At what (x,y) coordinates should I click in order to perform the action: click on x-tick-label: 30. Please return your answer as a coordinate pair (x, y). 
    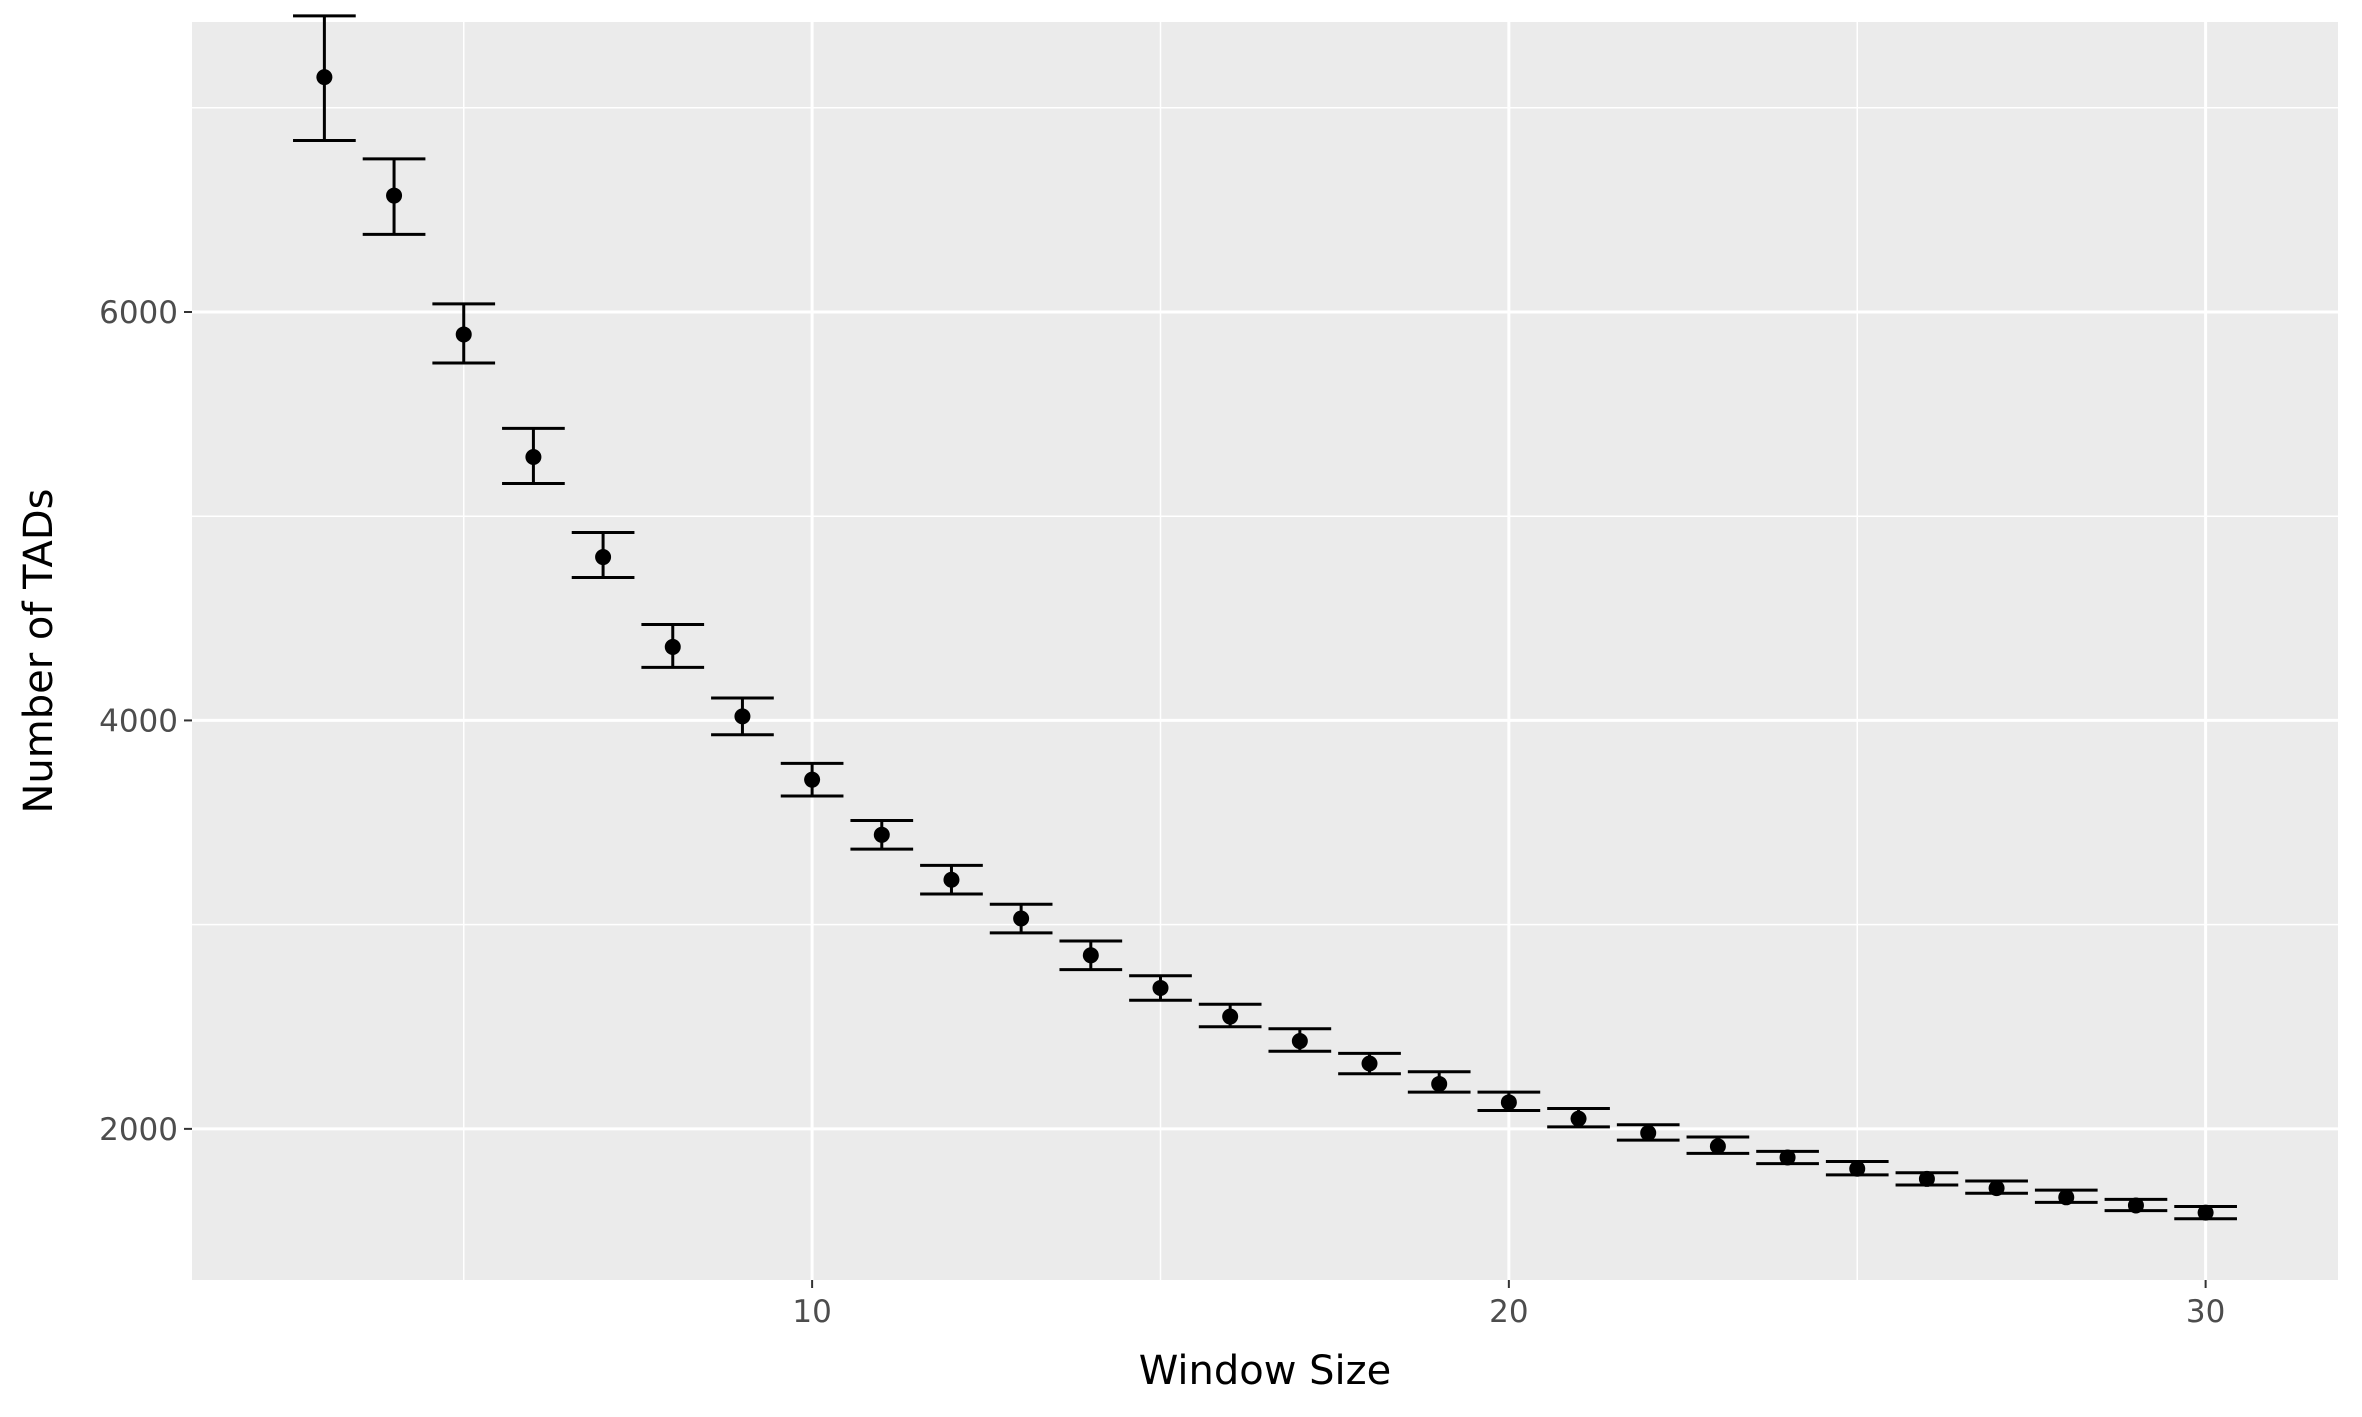
    Looking at the image, I should click on (2205, 1312).